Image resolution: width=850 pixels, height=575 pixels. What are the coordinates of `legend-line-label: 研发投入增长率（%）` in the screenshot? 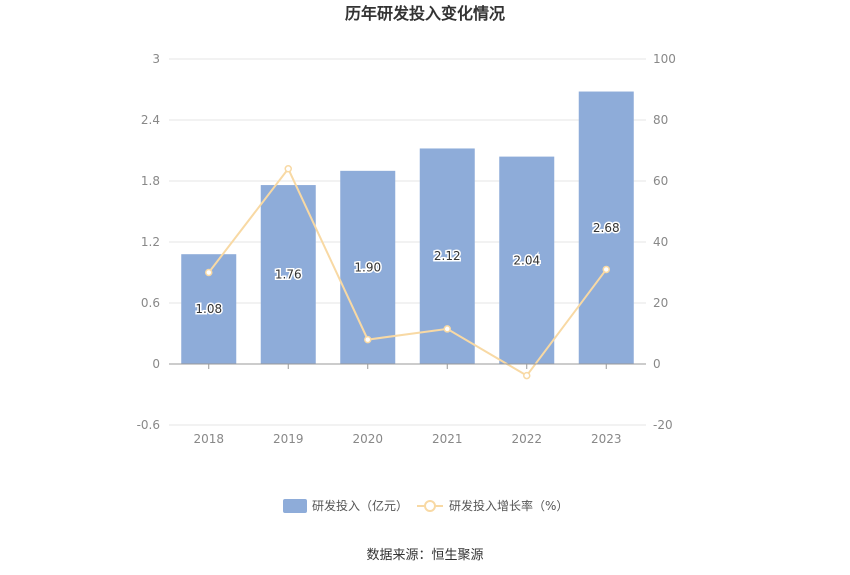 It's located at (508, 505).